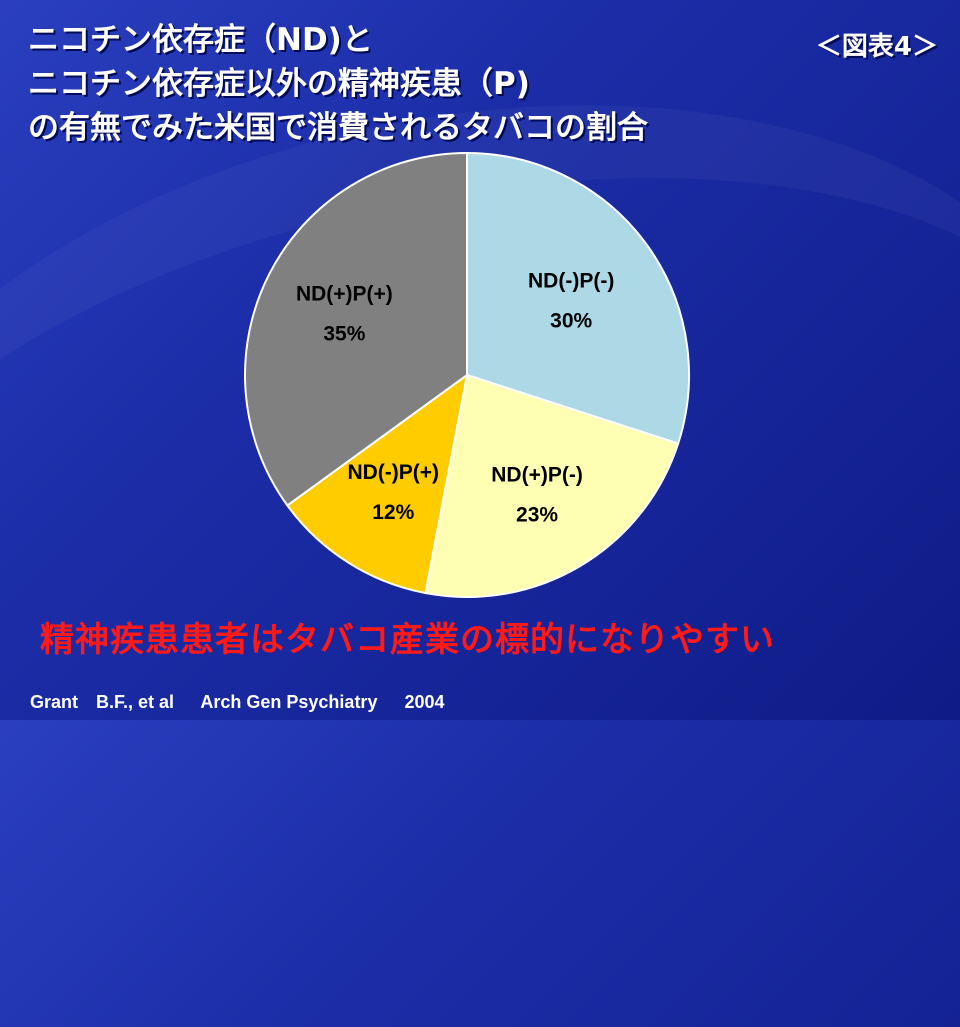 The height and width of the screenshot is (1027, 960). I want to click on slice-category-label: ND(-)P(-), so click(571, 280).